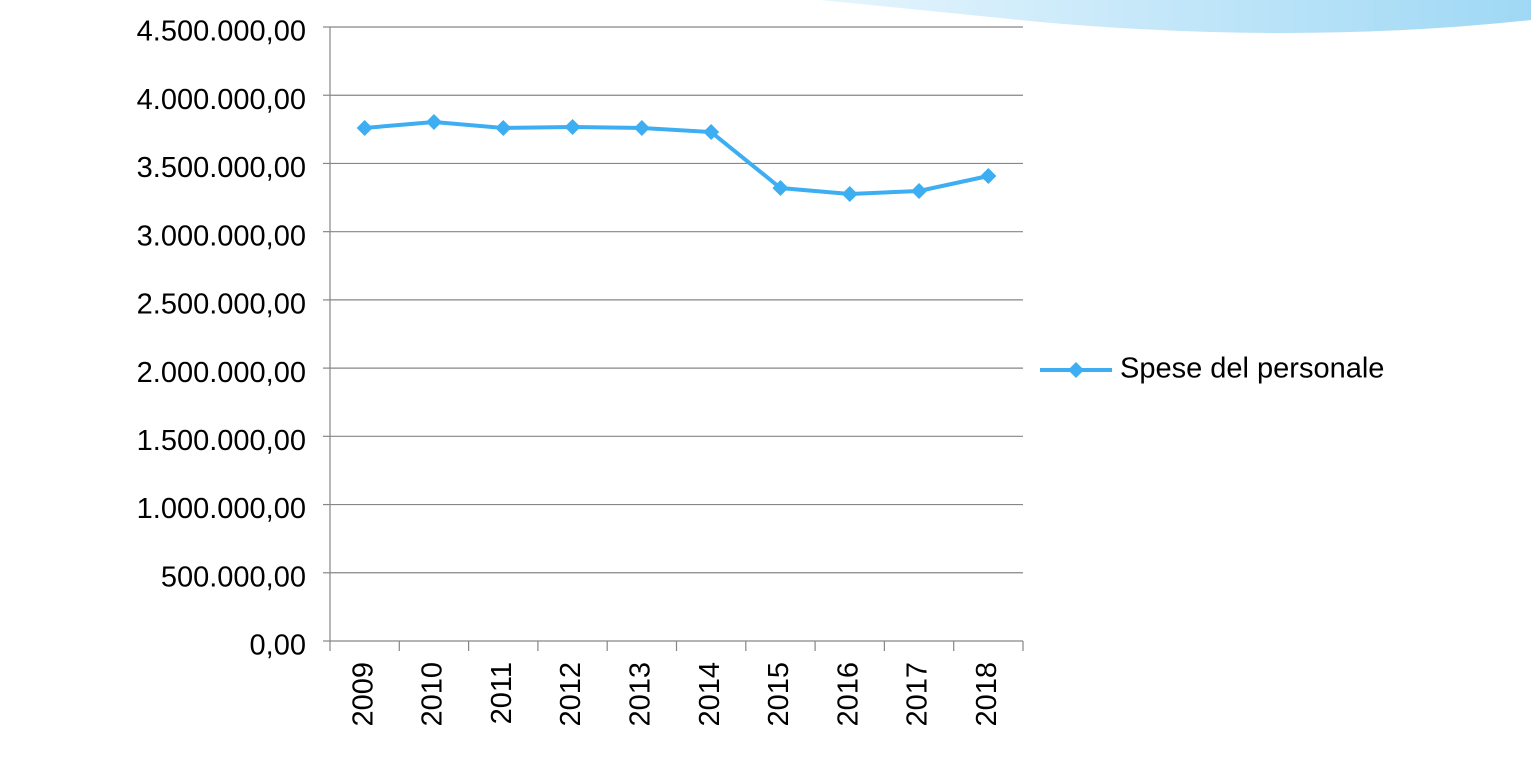 The image size is (1531, 771). What do you see at coordinates (221, 441) in the screenshot?
I see `y-tick-label: 1.500.000,00` at bounding box center [221, 441].